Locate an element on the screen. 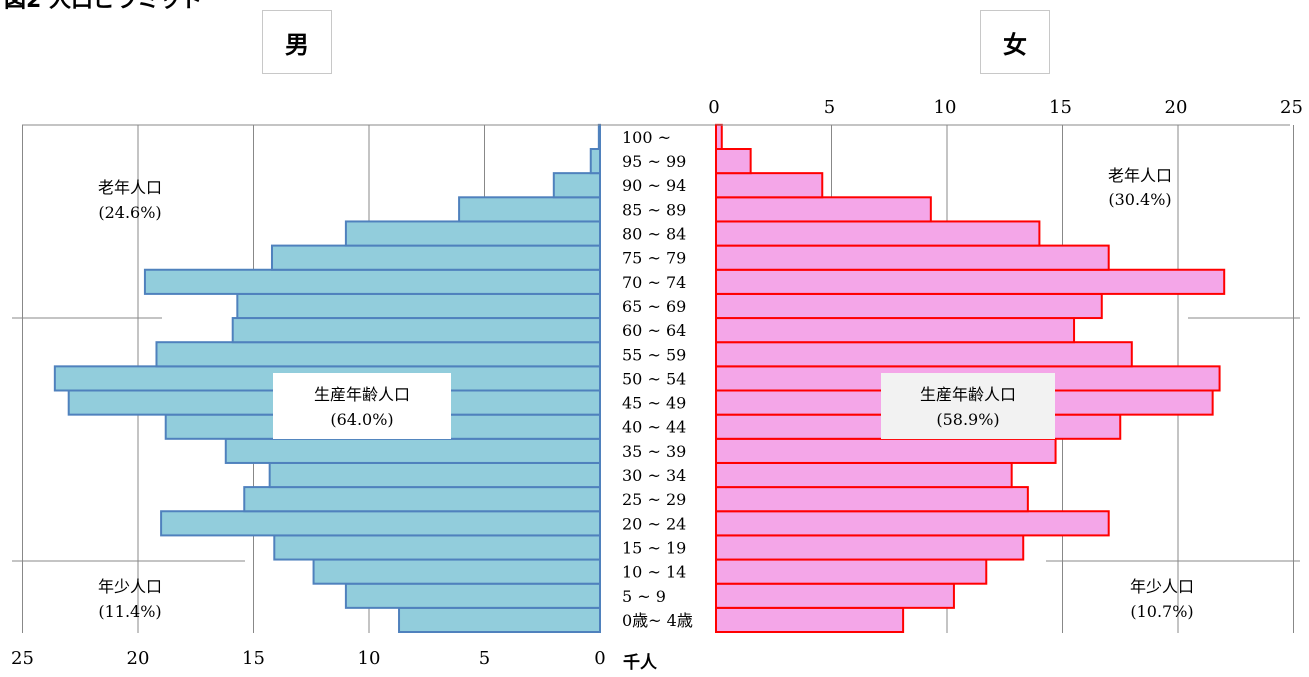 The width and height of the screenshot is (1309, 677). male-annotation-value-1: (64.0%) is located at coordinates (361, 419).